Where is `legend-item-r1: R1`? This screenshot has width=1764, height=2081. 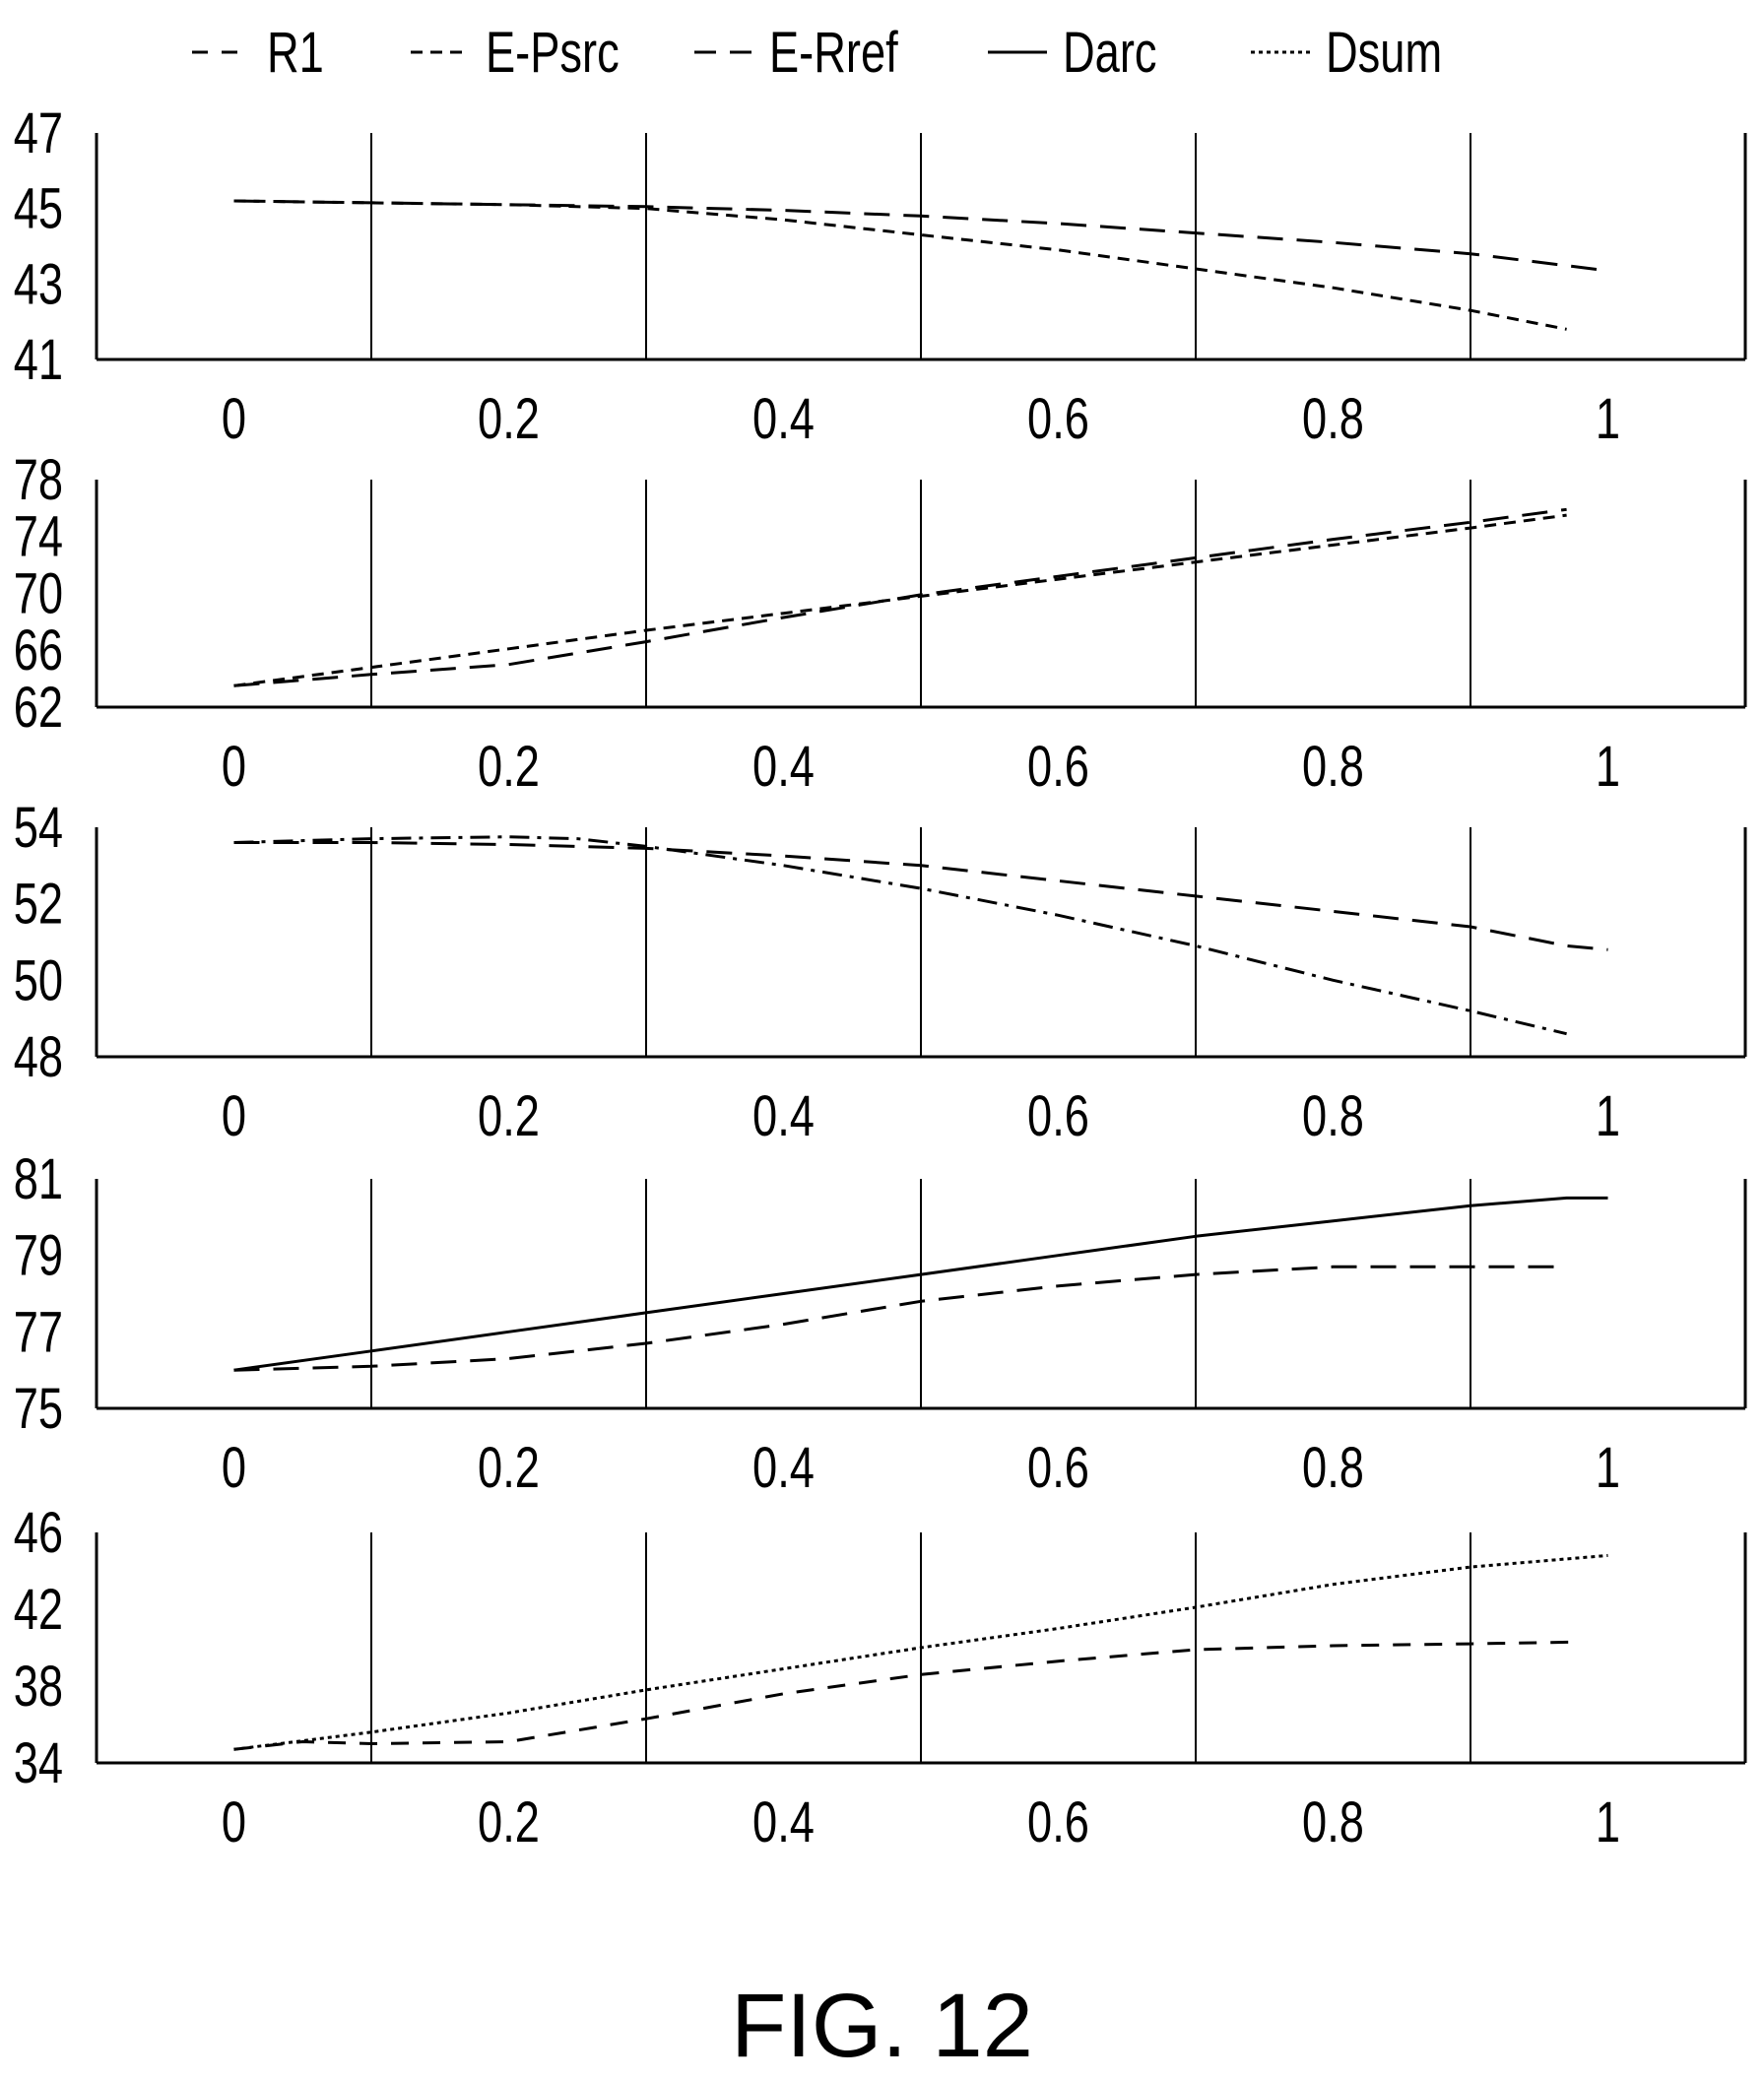
legend-item-r1: R1 is located at coordinates (266, 52).